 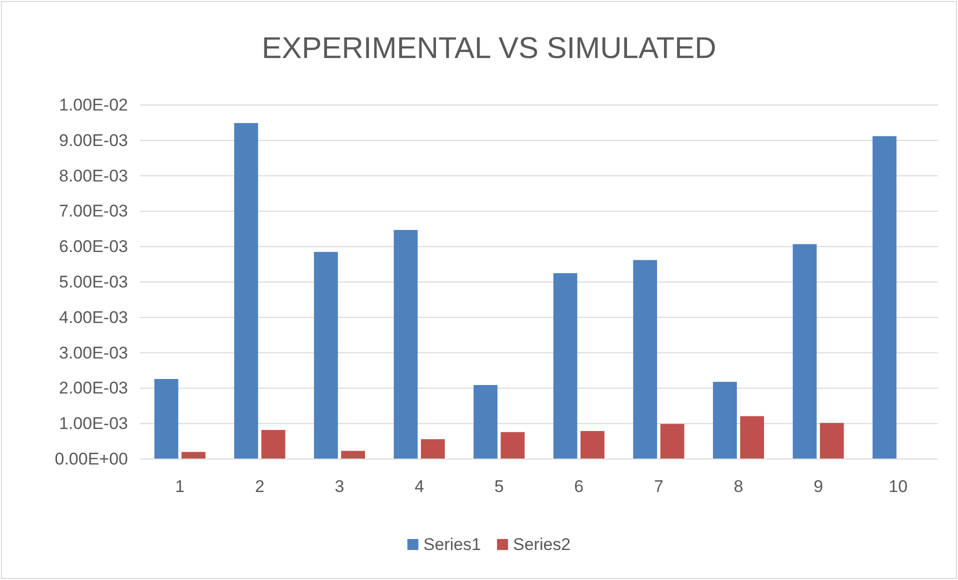 What do you see at coordinates (419, 486) in the screenshot?
I see `x-tick-label: 4` at bounding box center [419, 486].